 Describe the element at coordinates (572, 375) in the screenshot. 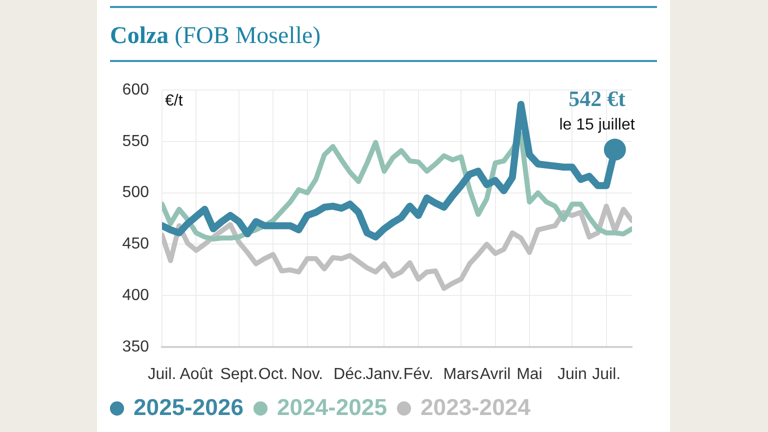

I see `x-tick-label: Juin` at that location.